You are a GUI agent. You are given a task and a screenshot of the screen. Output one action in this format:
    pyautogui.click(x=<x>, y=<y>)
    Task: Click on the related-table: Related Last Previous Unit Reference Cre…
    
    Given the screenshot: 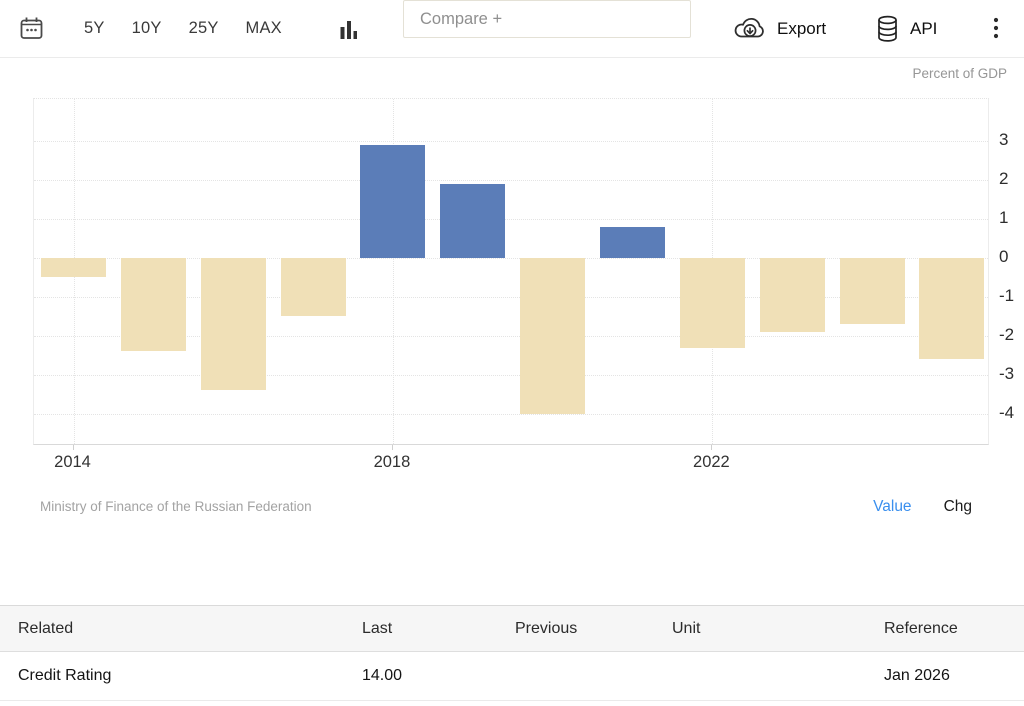 What is the action you would take?
    pyautogui.click(x=512, y=653)
    